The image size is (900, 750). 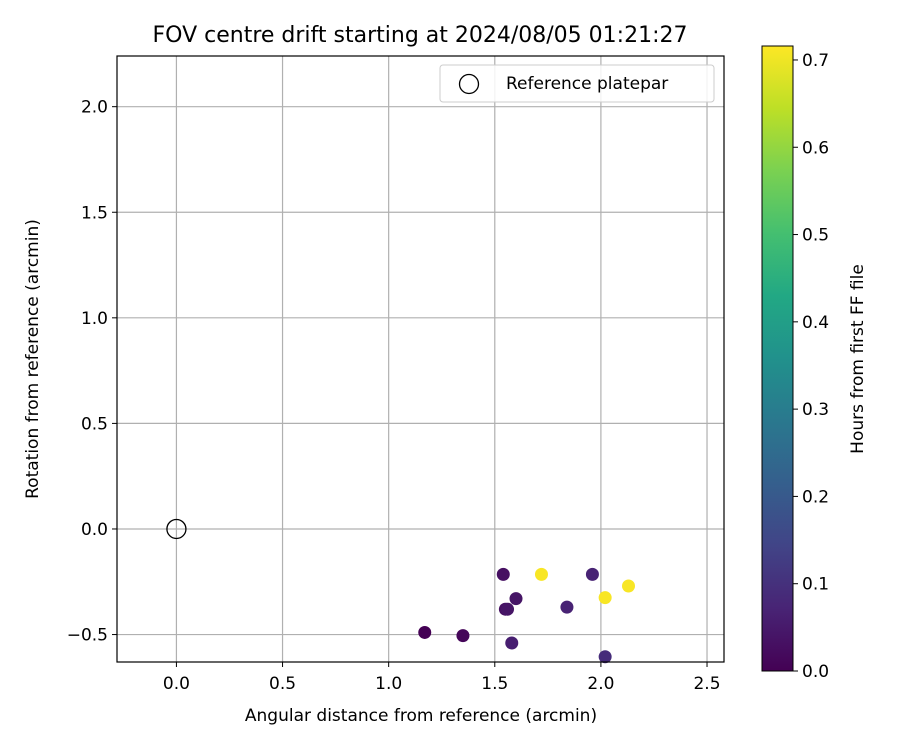 I want to click on y-tick-label: 2.0, so click(x=94, y=108).